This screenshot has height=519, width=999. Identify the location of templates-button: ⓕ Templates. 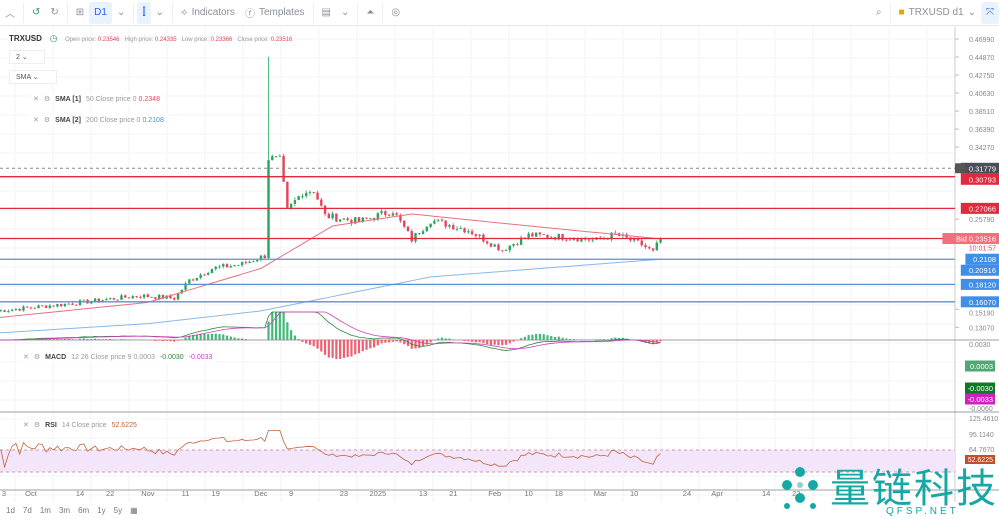
(275, 13).